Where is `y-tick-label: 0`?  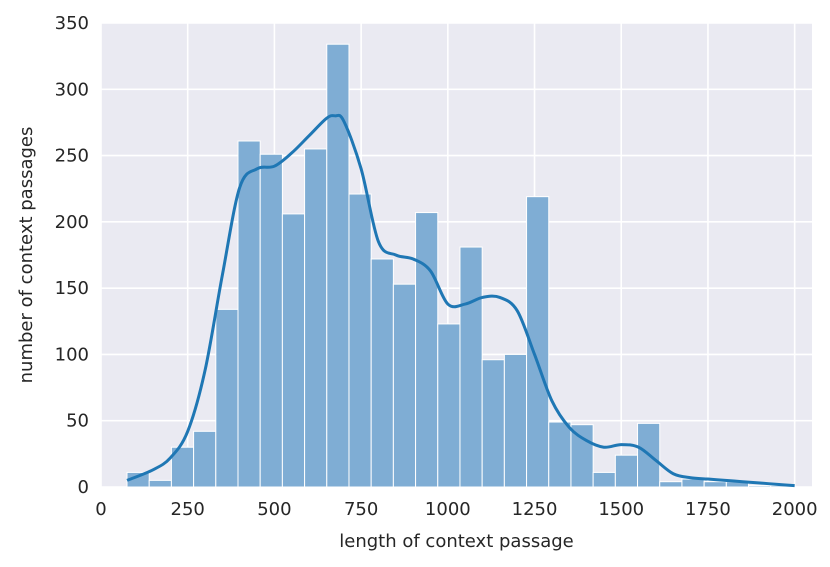
y-tick-label: 0 is located at coordinates (83, 487).